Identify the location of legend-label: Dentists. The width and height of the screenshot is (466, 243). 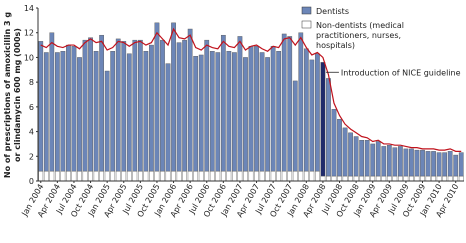
(332, 11).